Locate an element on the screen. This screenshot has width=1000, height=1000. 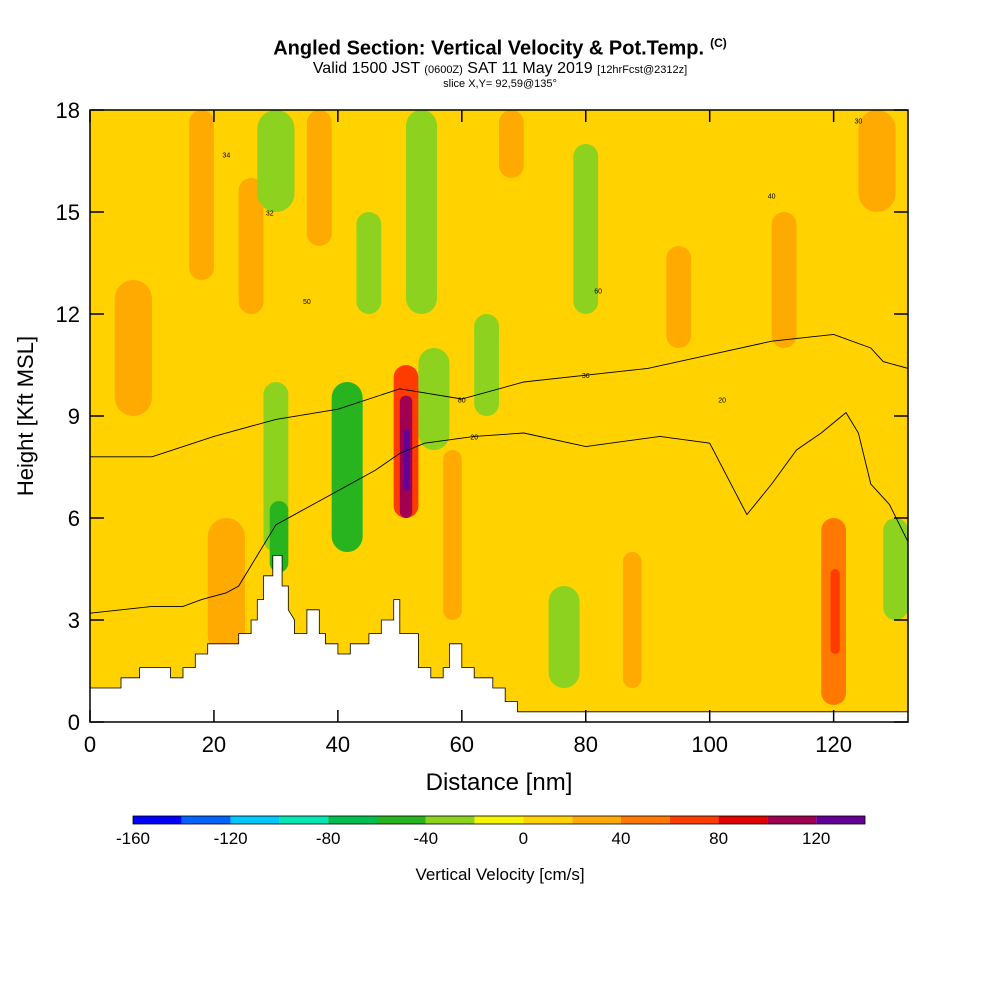
contour-label: 34 is located at coordinates (226, 156).